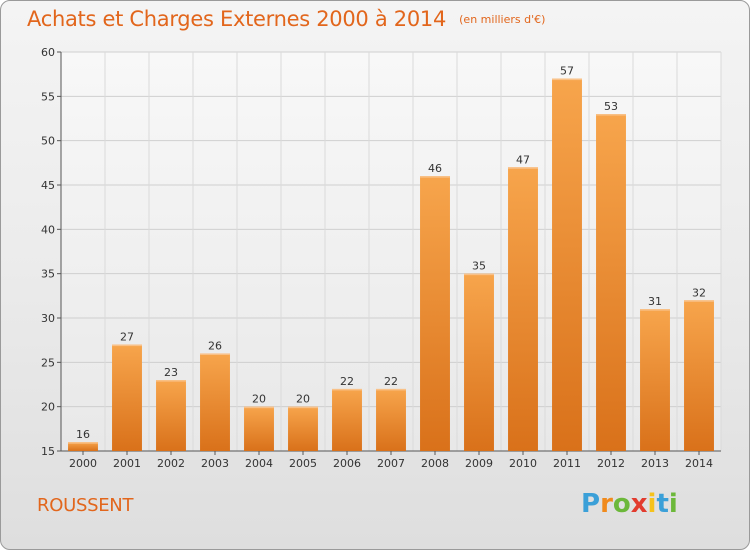 This screenshot has height=550, width=750. I want to click on bar-value-label: 16, so click(83, 434).